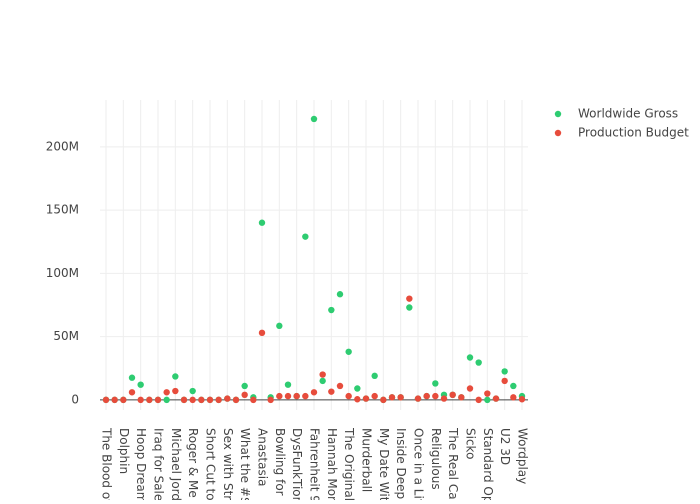  What do you see at coordinates (633, 133) in the screenshot?
I see `legend-label: Production Budget` at bounding box center [633, 133].